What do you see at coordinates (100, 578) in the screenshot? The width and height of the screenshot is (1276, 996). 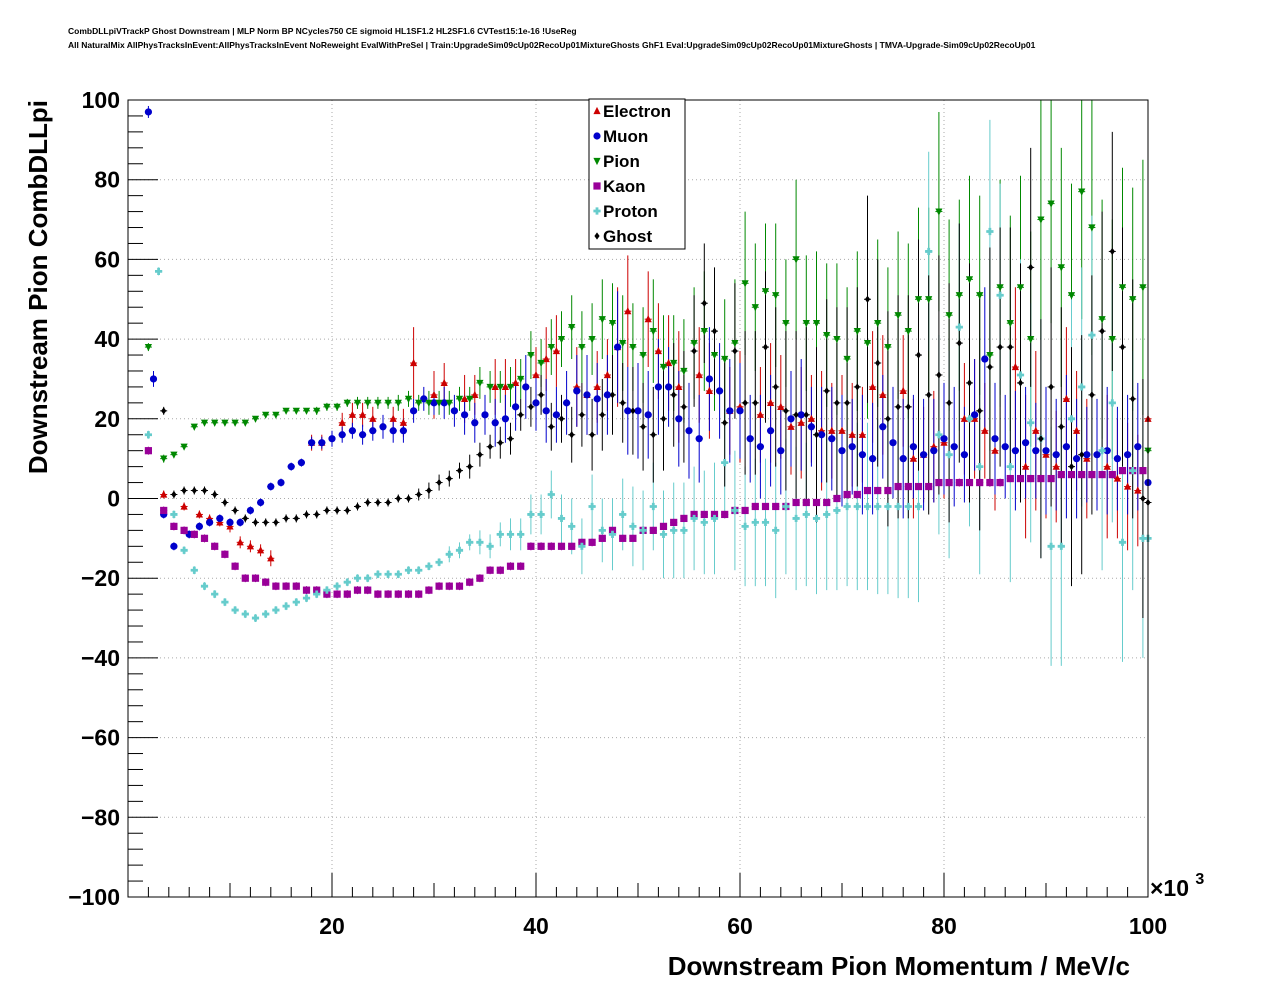 I see `y-tick-label: −20` at bounding box center [100, 578].